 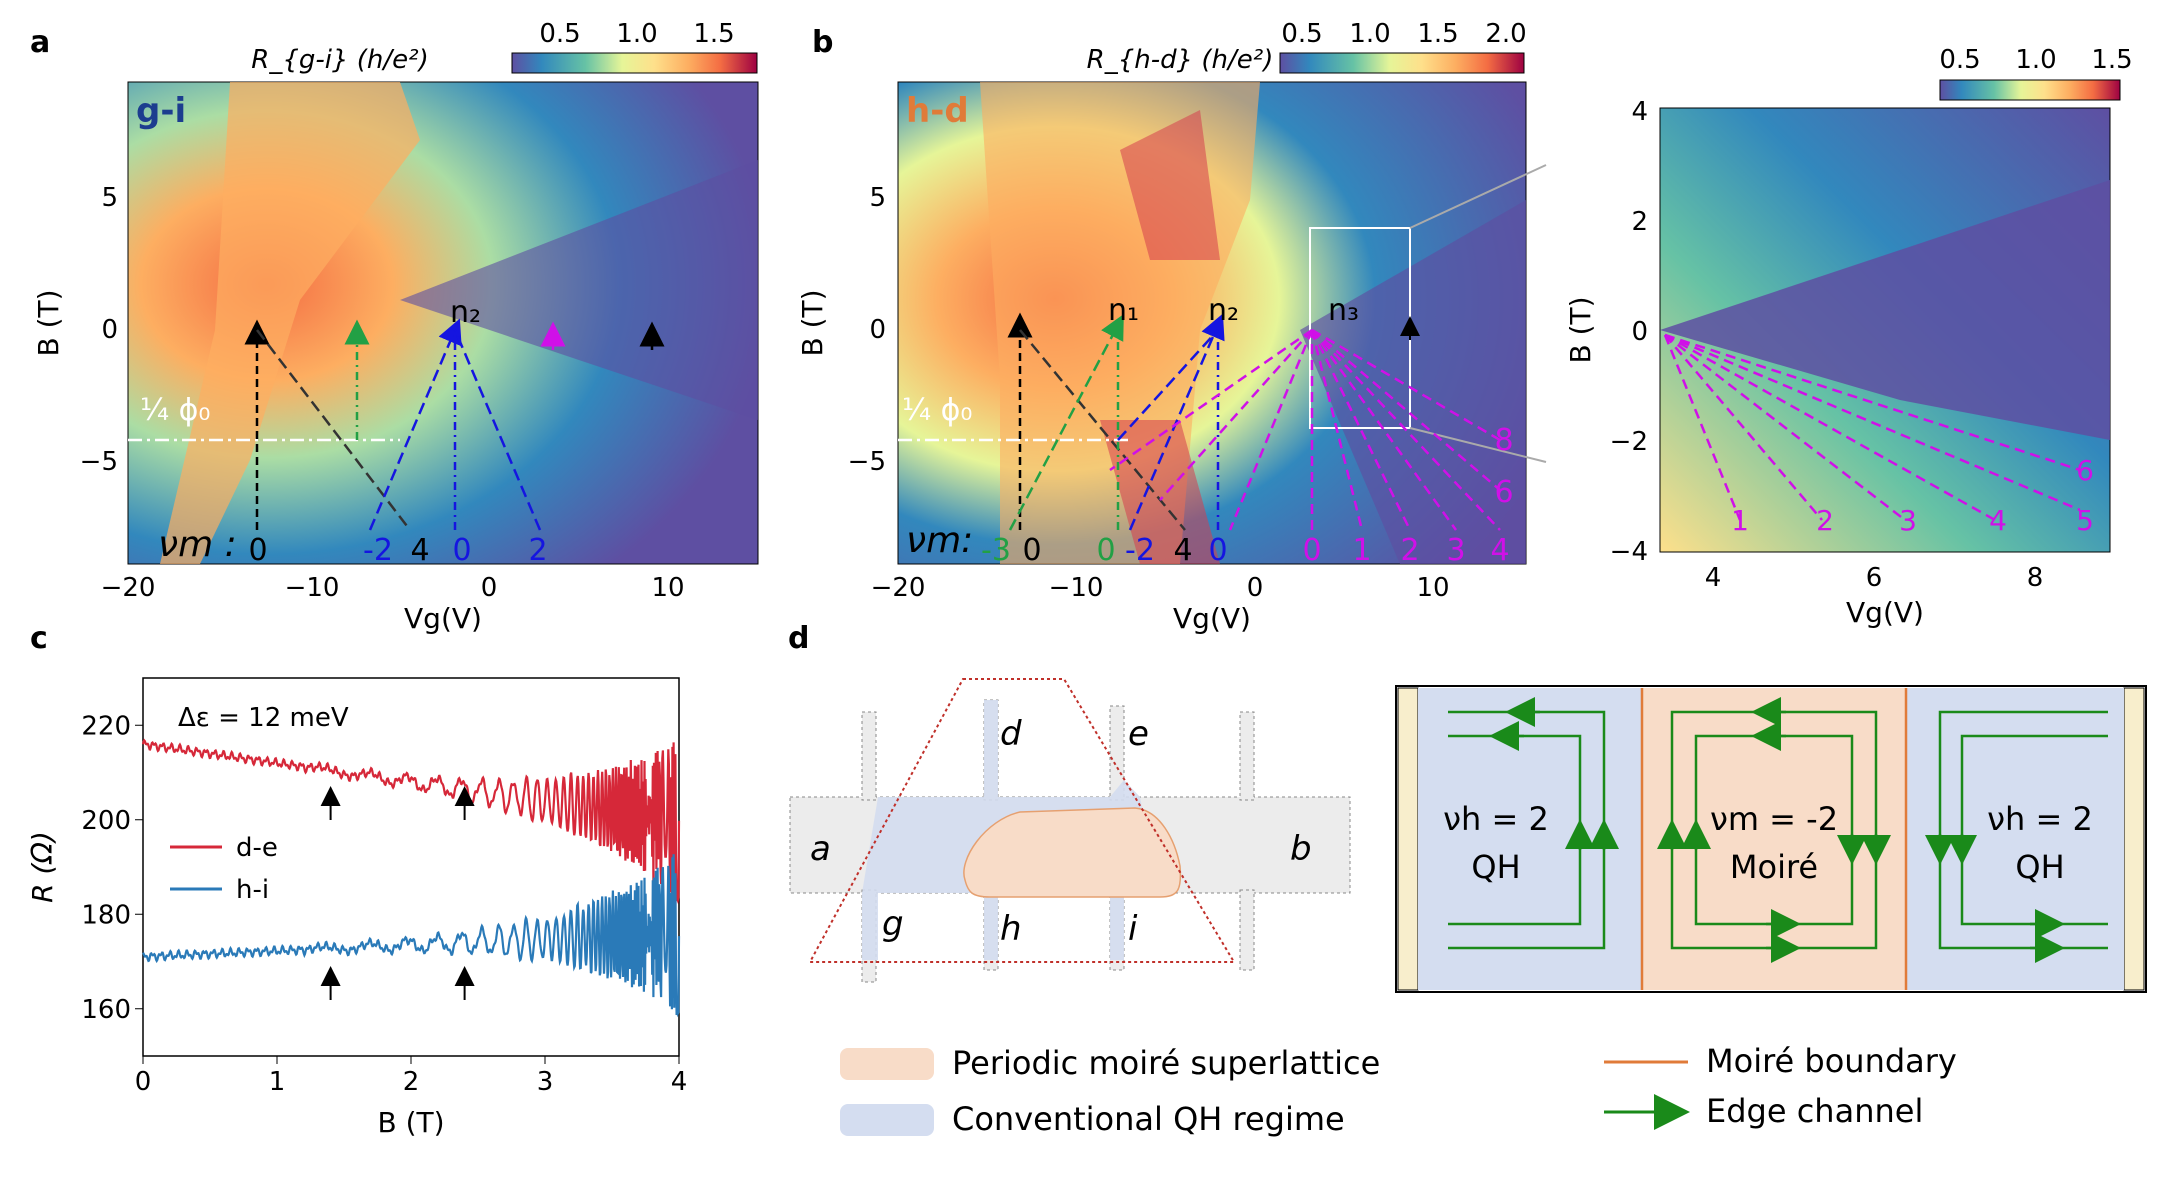 What do you see at coordinates (537, 550) in the screenshot?
I see `nu-a-4: 2` at bounding box center [537, 550].